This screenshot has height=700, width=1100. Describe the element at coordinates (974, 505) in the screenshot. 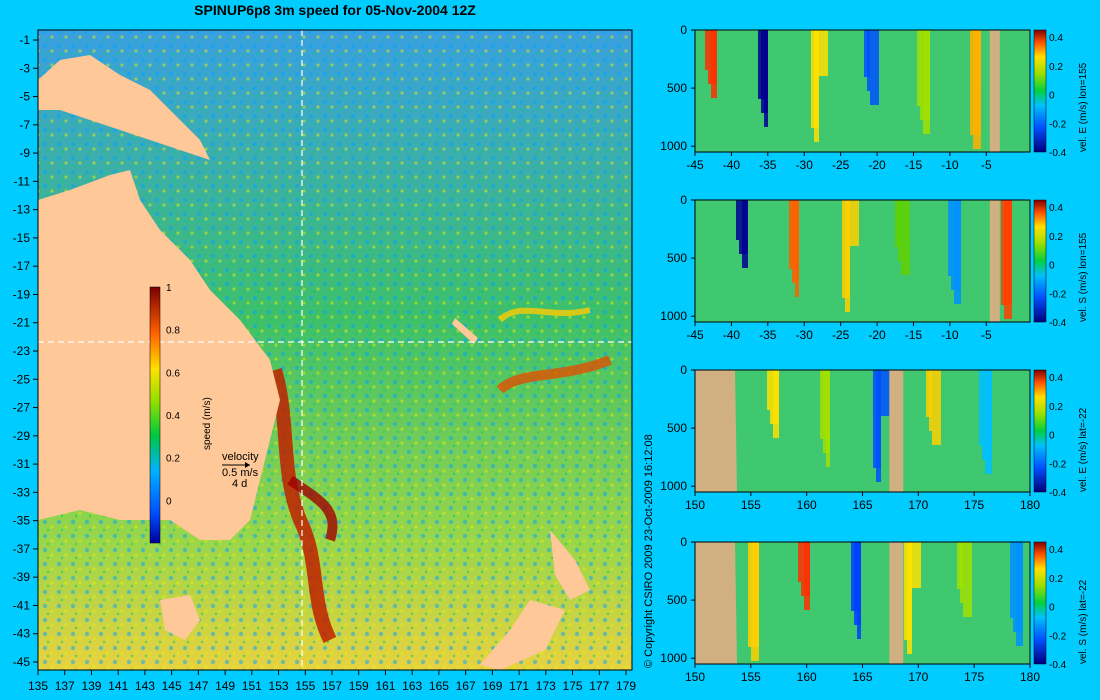

I see `section-x-tick-label: 175` at that location.